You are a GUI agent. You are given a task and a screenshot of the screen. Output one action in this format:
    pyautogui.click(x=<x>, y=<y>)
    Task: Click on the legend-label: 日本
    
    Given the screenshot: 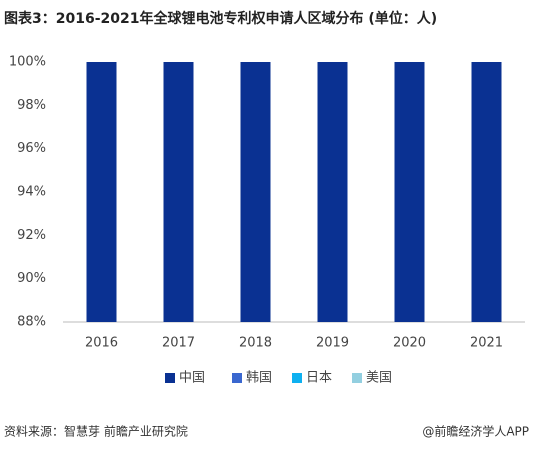 What is the action you would take?
    pyautogui.click(x=319, y=378)
    